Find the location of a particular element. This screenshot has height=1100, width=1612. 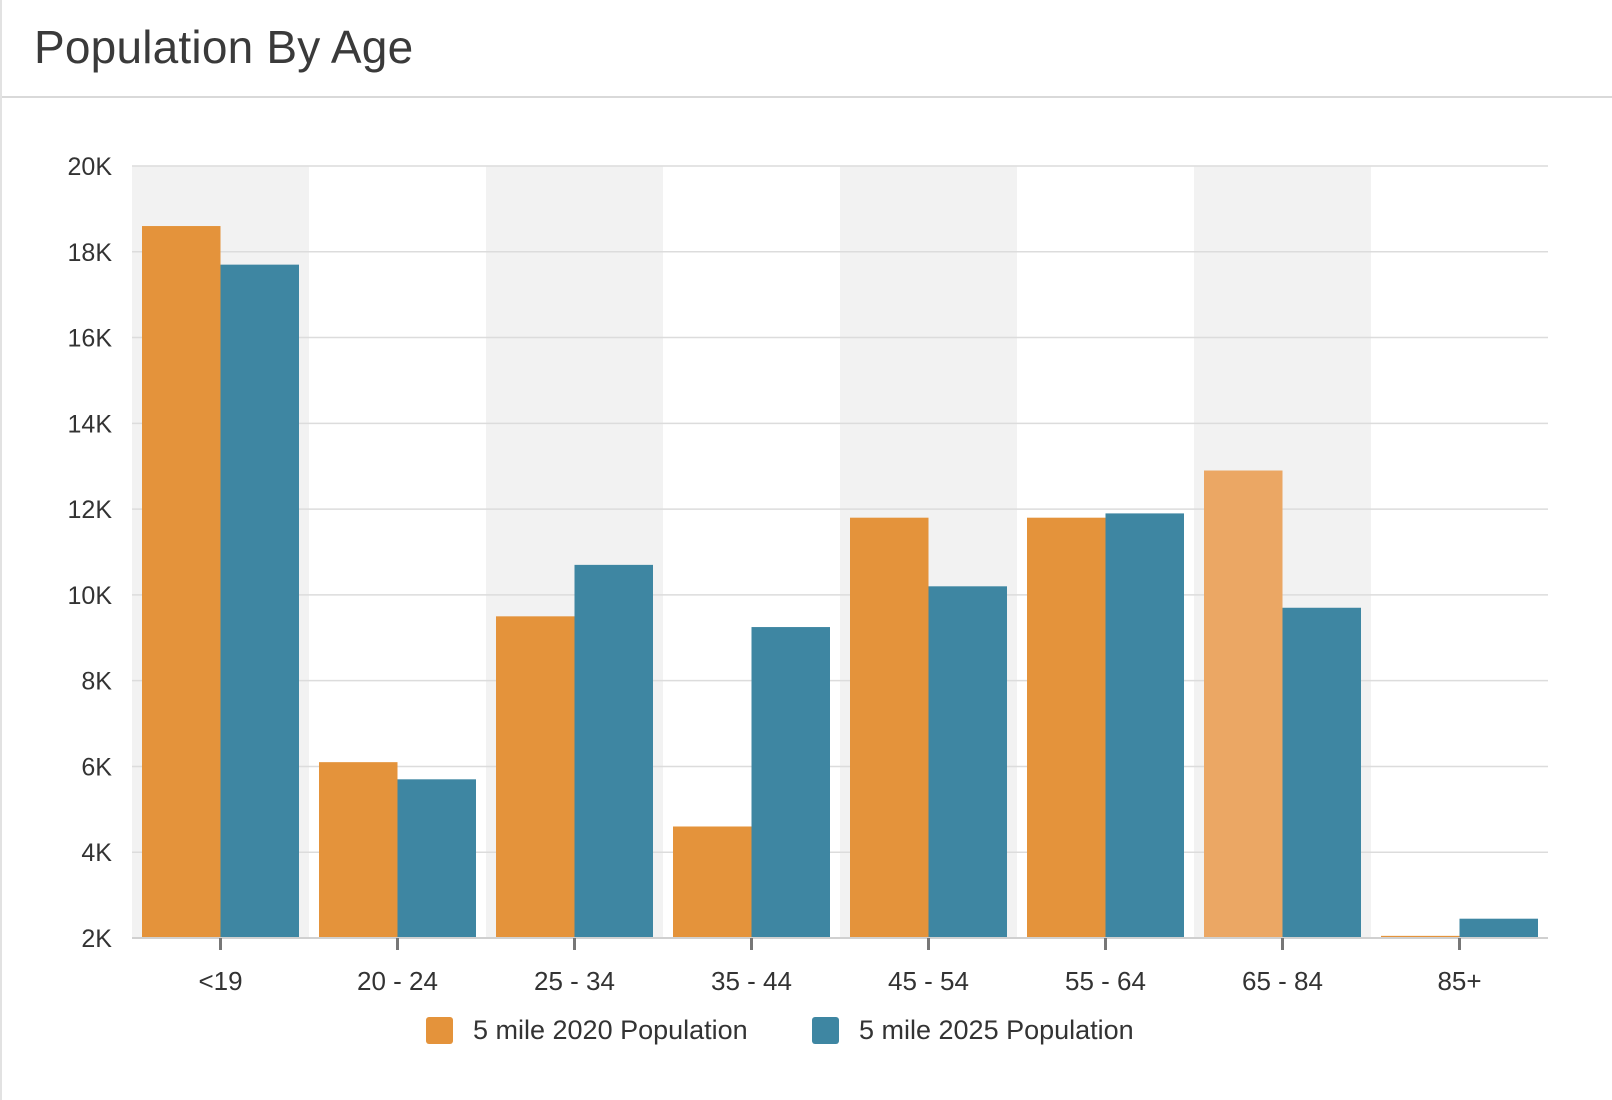

y-axis-labels: 2K 4K 6K 8K 10K 12K 14K 16K 18K 20K is located at coordinates (90, 553).